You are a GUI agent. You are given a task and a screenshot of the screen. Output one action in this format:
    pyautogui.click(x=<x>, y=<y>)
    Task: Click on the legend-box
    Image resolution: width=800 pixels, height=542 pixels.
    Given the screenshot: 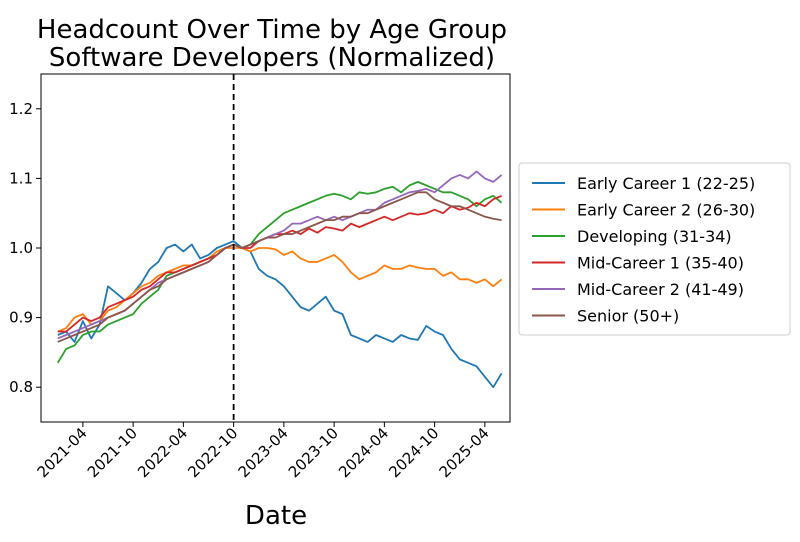 What is the action you would take?
    pyautogui.click(x=654, y=249)
    